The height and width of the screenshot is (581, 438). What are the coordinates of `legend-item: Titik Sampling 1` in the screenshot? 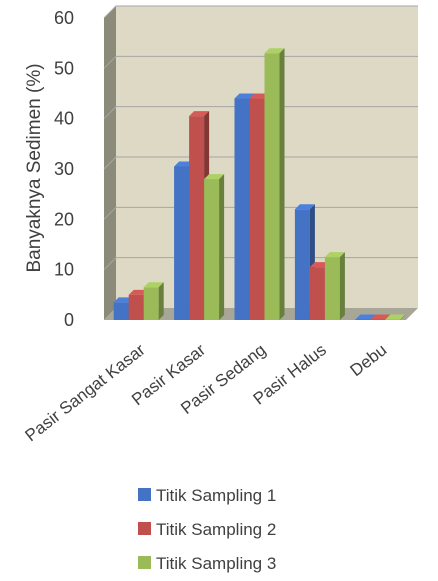 It's located at (207, 495).